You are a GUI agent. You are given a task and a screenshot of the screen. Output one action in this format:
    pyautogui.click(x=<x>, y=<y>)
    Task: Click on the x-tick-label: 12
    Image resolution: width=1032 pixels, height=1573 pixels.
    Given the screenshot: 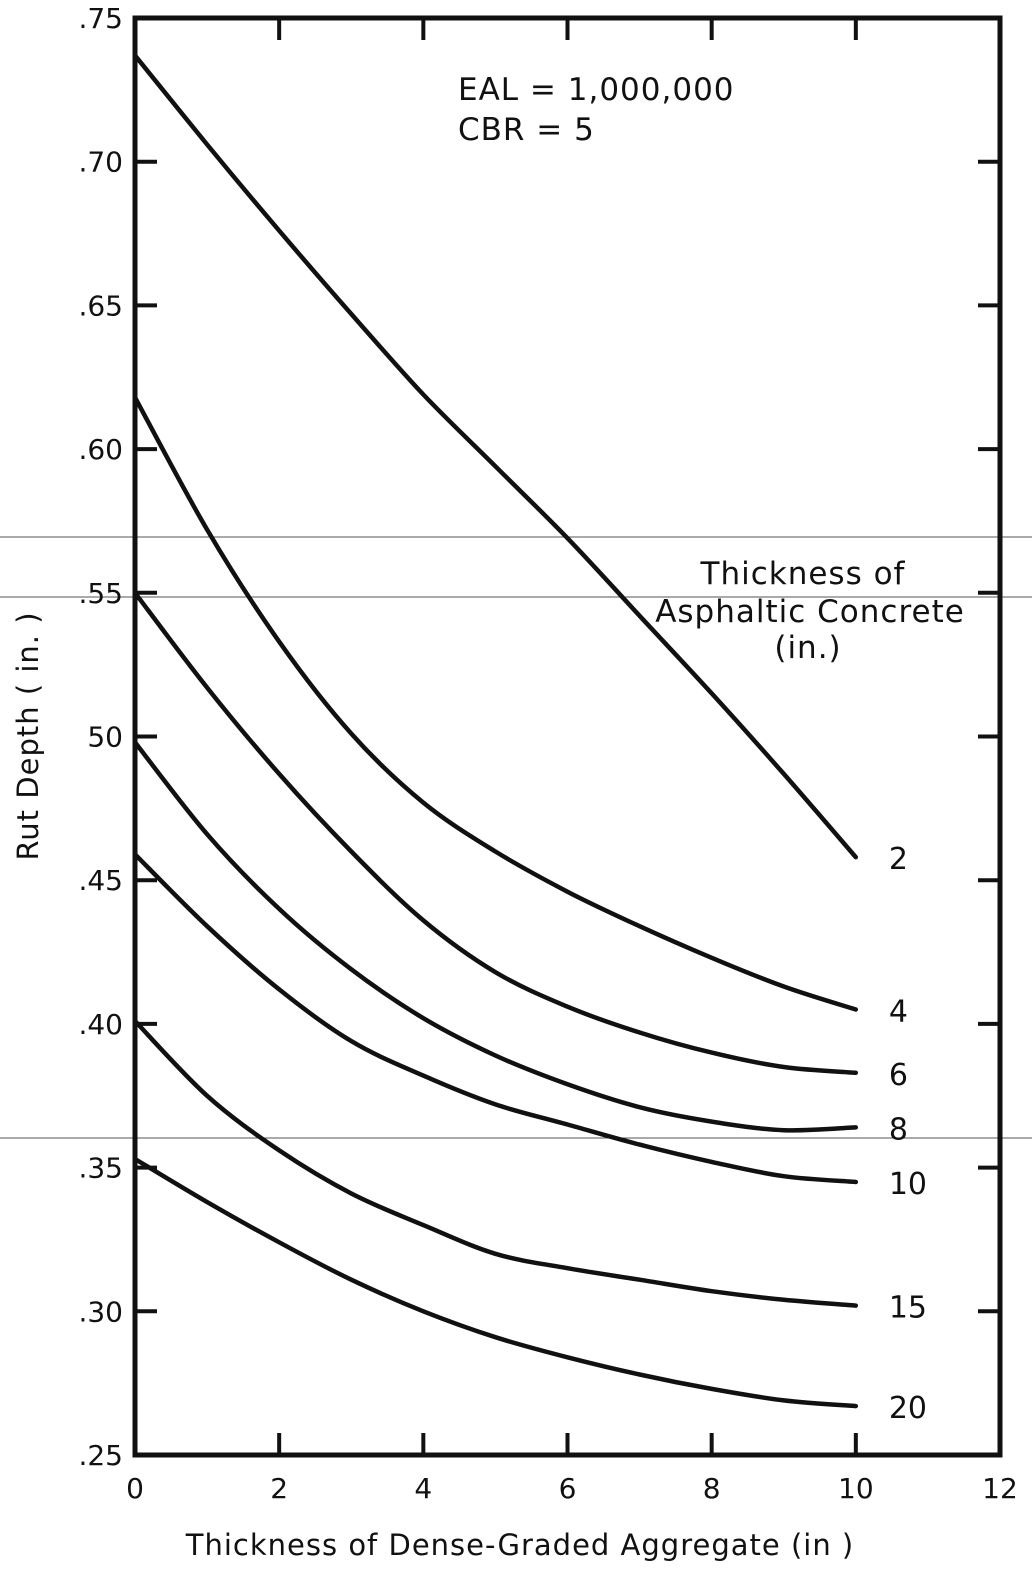 What is the action you would take?
    pyautogui.click(x=1000, y=1488)
    